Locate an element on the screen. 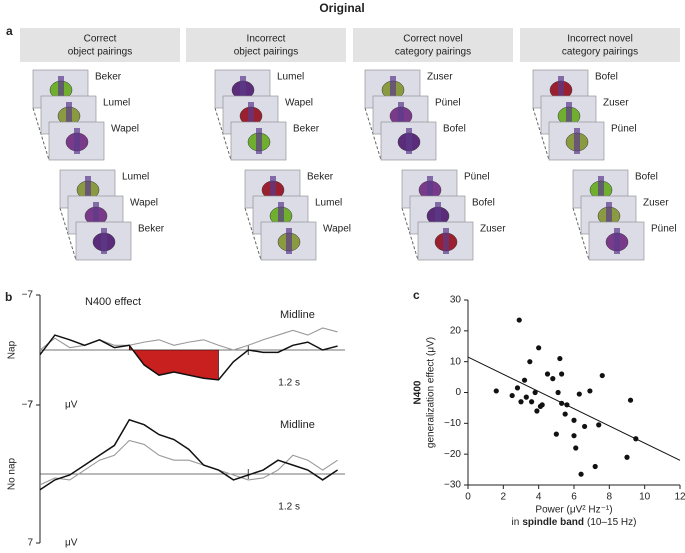  column-header: Correct is located at coordinates (100, 39).